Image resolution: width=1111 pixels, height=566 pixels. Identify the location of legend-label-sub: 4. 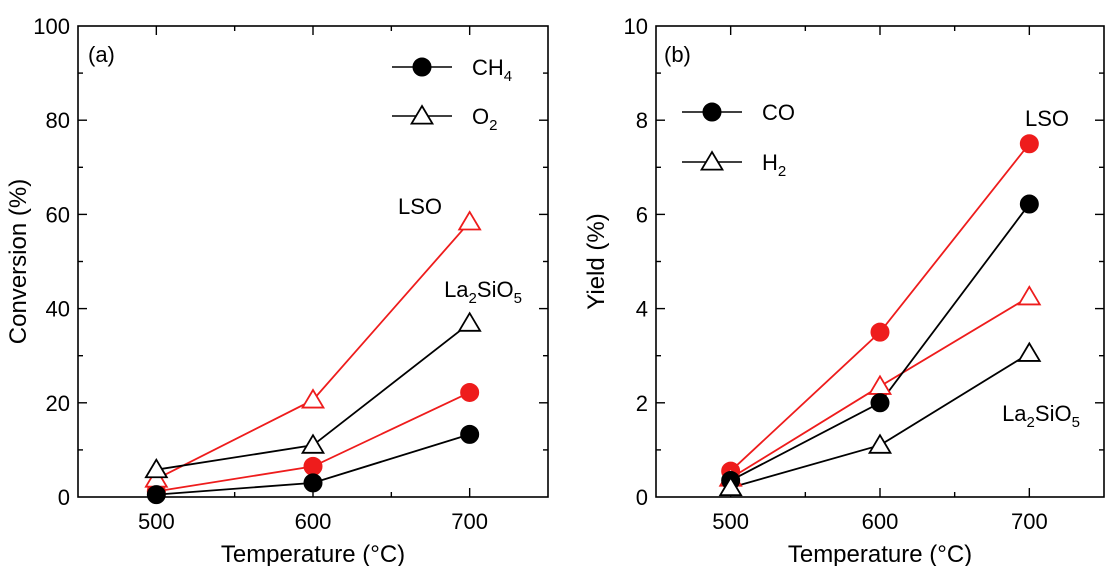
(508, 76).